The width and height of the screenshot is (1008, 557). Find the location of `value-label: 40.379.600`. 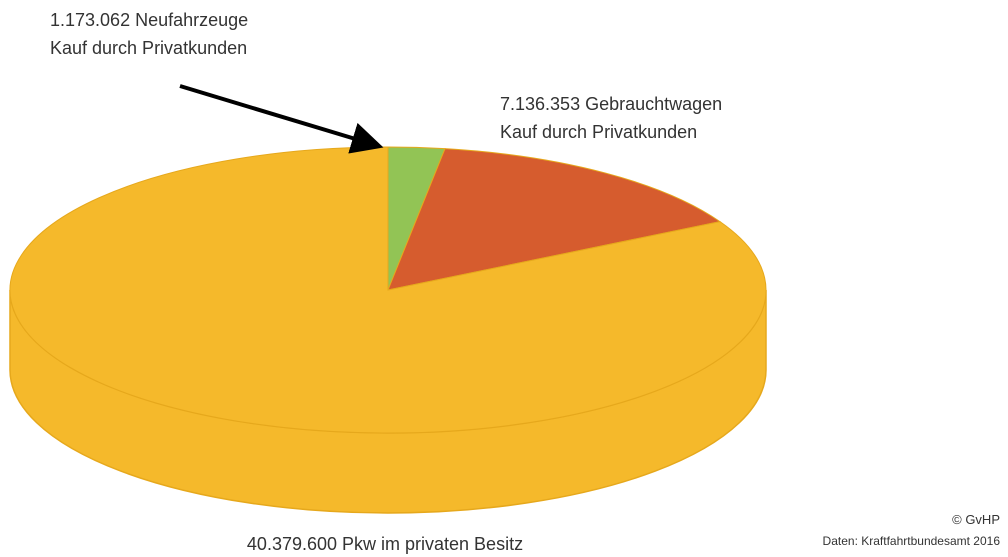

value-label: 40.379.600 is located at coordinates (292, 544).